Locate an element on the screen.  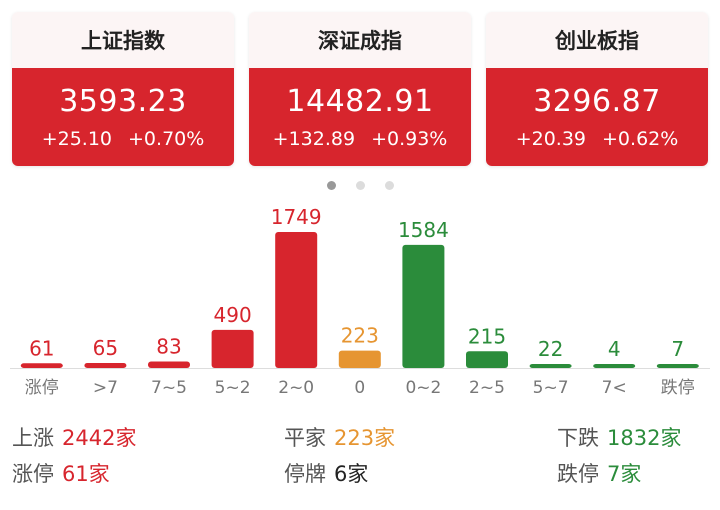
category-label: 7~5 is located at coordinates (169, 388).